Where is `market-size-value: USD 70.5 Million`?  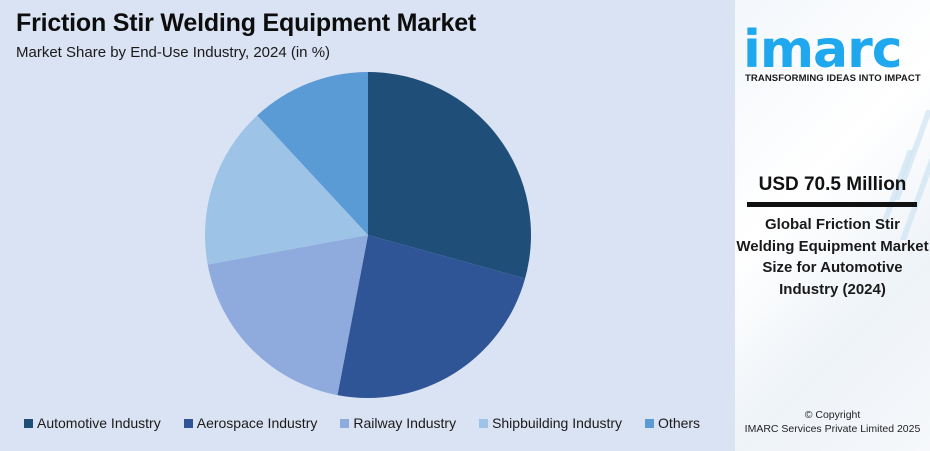 market-size-value: USD 70.5 Million is located at coordinates (832, 184).